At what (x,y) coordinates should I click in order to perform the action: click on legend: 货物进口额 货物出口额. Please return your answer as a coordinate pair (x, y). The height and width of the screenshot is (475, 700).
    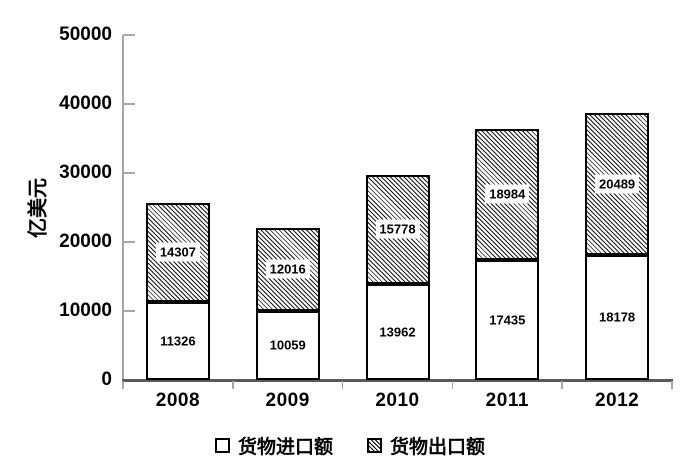
    Looking at the image, I should click on (350, 445).